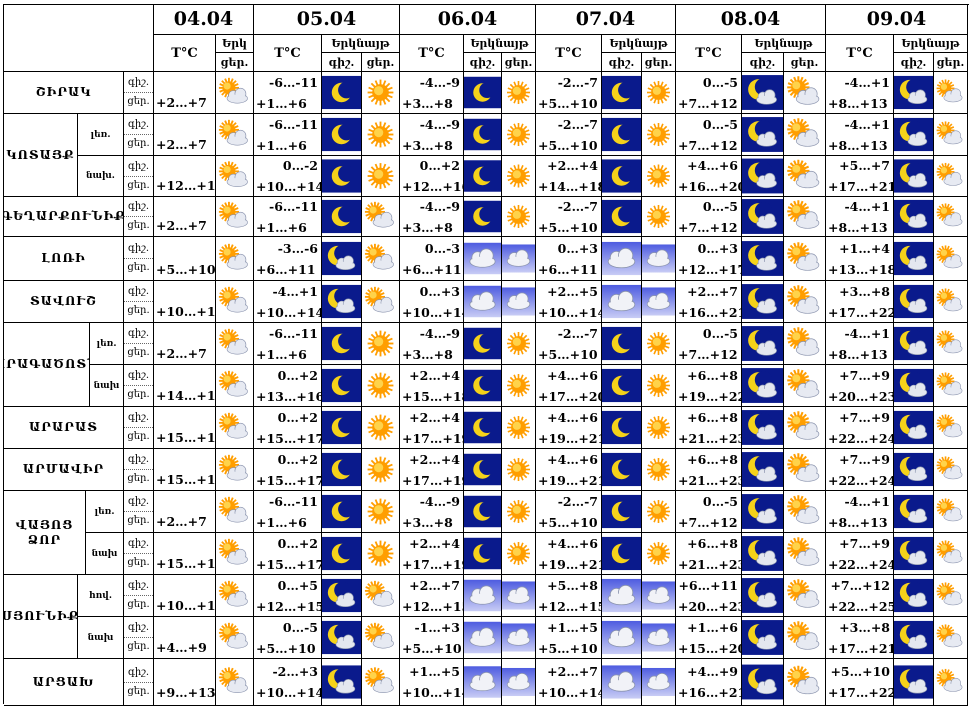 This screenshot has height=708, width=971. What do you see at coordinates (860, 512) in the screenshot?
I see `temperature-range: -4…+1 +8…+13` at bounding box center [860, 512].